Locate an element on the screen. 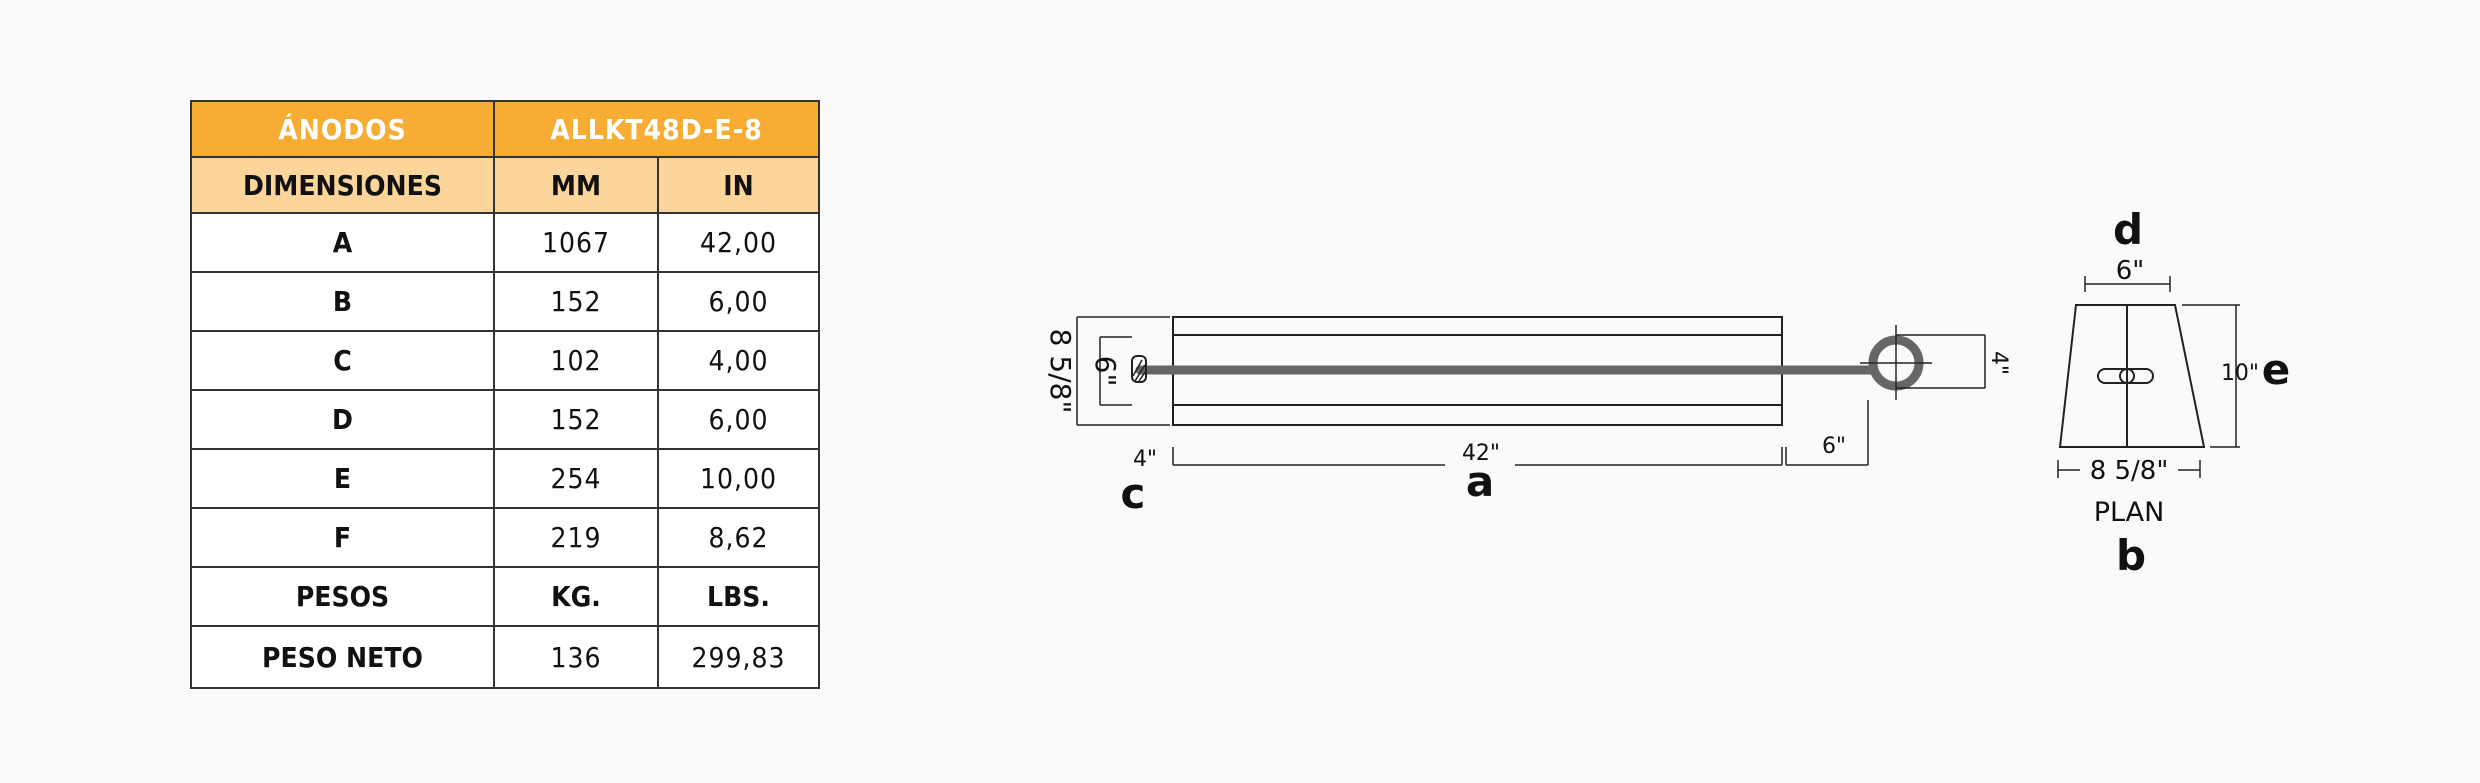 The width and height of the screenshot is (2480, 783). model-code-header: ALLKT48D-E-8 is located at coordinates (656, 129).